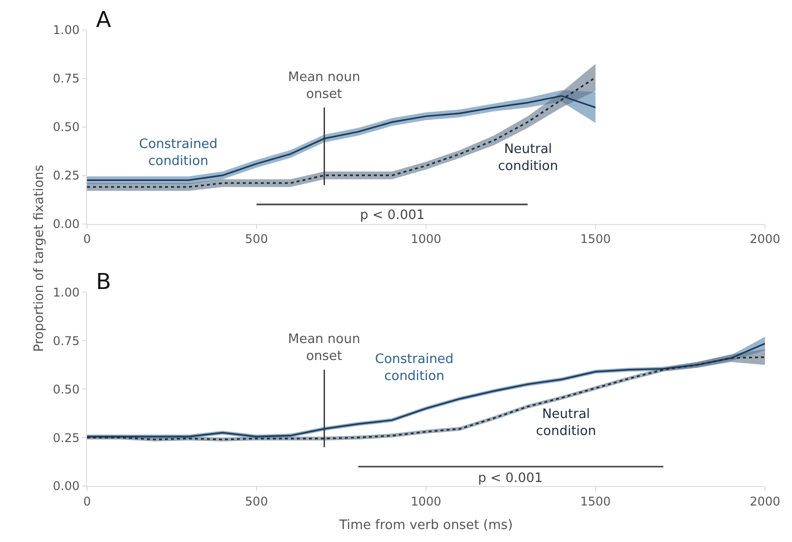 The height and width of the screenshot is (542, 792). What do you see at coordinates (104, 282) in the screenshot?
I see `chart-title: B` at bounding box center [104, 282].